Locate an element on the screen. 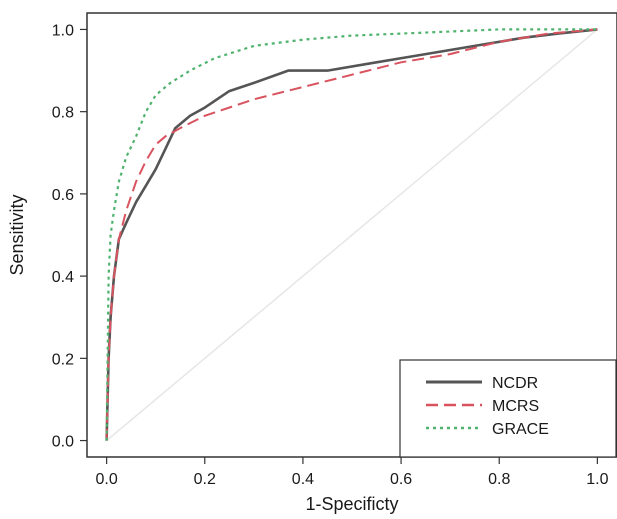 This screenshot has height=519, width=617. y-tick-label: 1.0 is located at coordinates (63, 30).